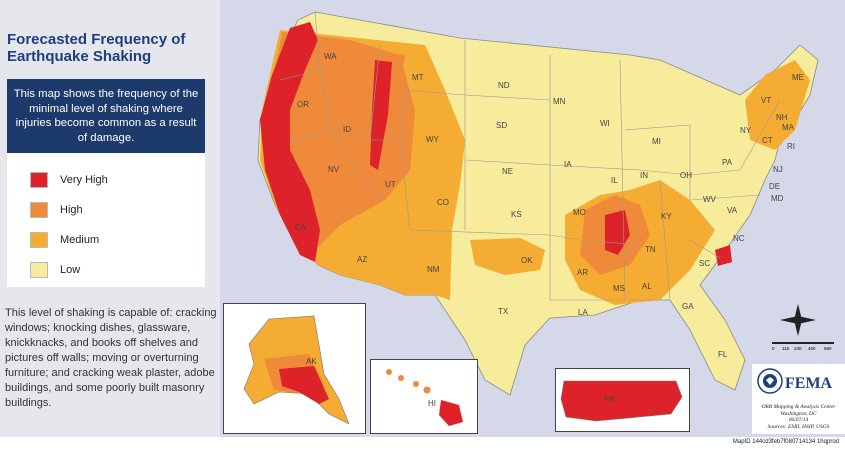 Image resolution: width=845 pixels, height=453 pixels. What do you see at coordinates (330, 56) in the screenshot?
I see `state-label-wa: WA` at bounding box center [330, 56].